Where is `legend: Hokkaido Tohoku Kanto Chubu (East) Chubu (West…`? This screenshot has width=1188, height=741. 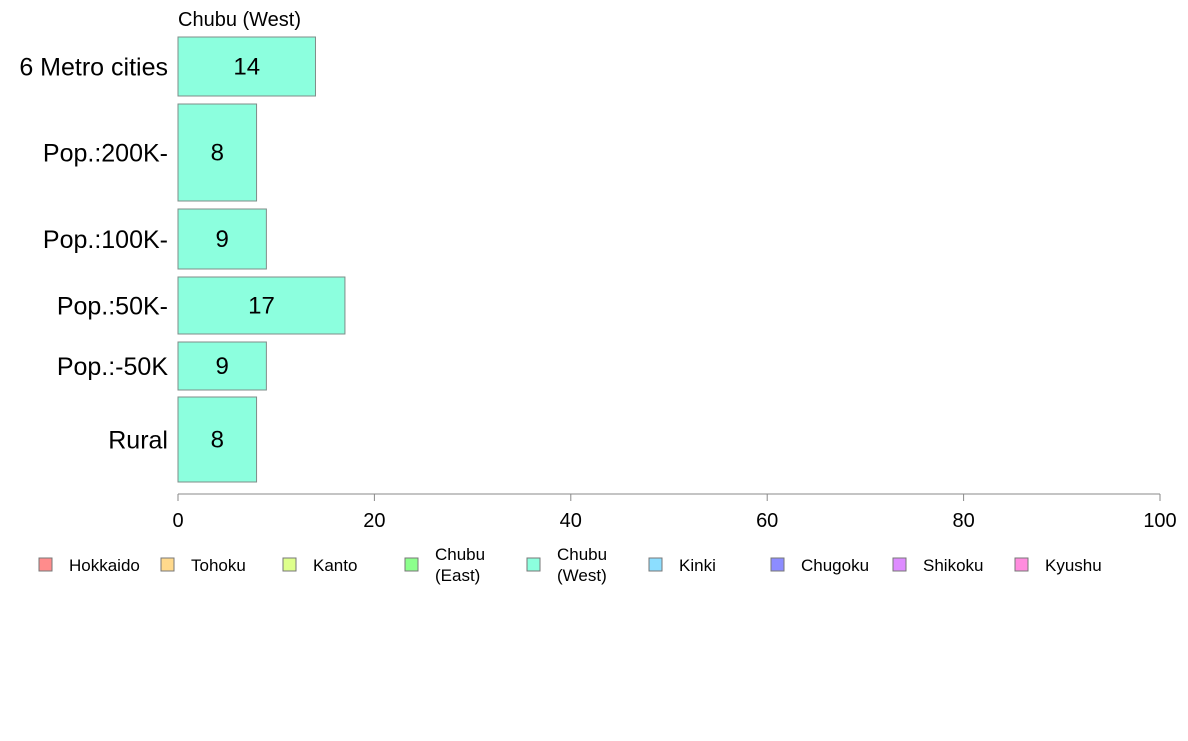
legend: Hokkaido Tohoku Kanto Chubu (East) Chubu (West… is located at coordinates (570, 565).